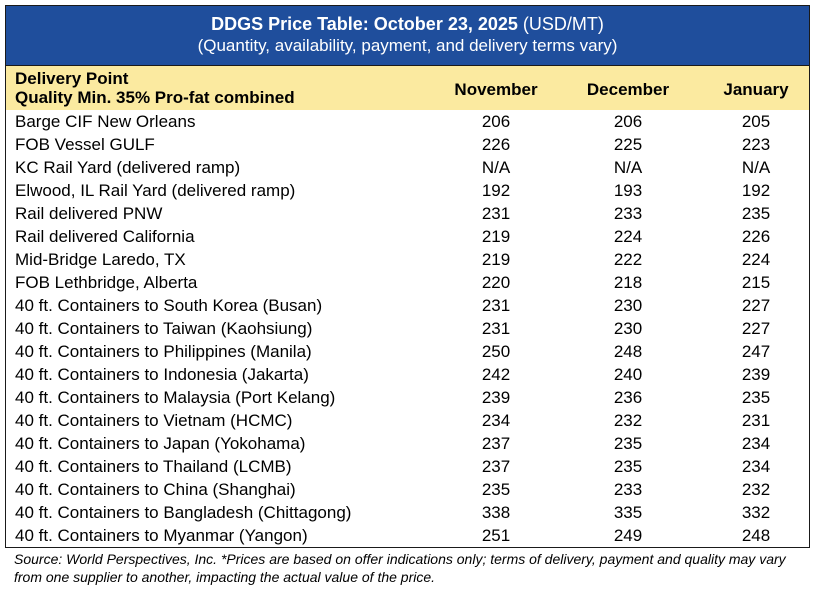 The width and height of the screenshot is (817, 601). I want to click on january-price-cell: 232, so click(756, 489).